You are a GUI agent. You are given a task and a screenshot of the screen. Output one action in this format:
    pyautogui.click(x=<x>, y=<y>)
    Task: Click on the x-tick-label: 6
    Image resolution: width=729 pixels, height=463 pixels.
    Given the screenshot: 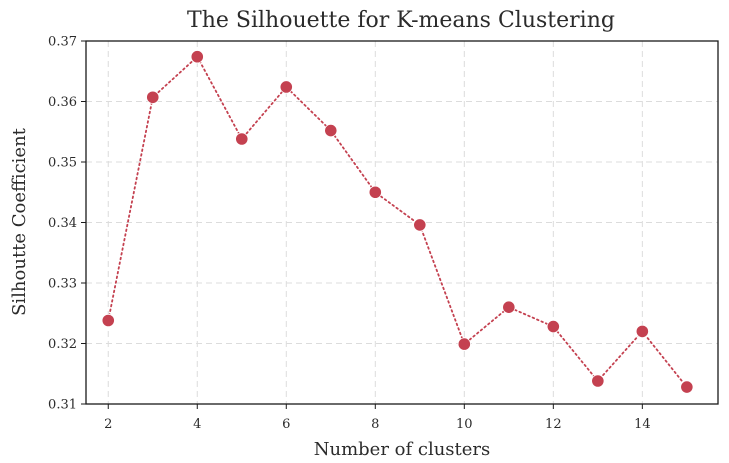 What is the action you would take?
    pyautogui.click(x=286, y=424)
    